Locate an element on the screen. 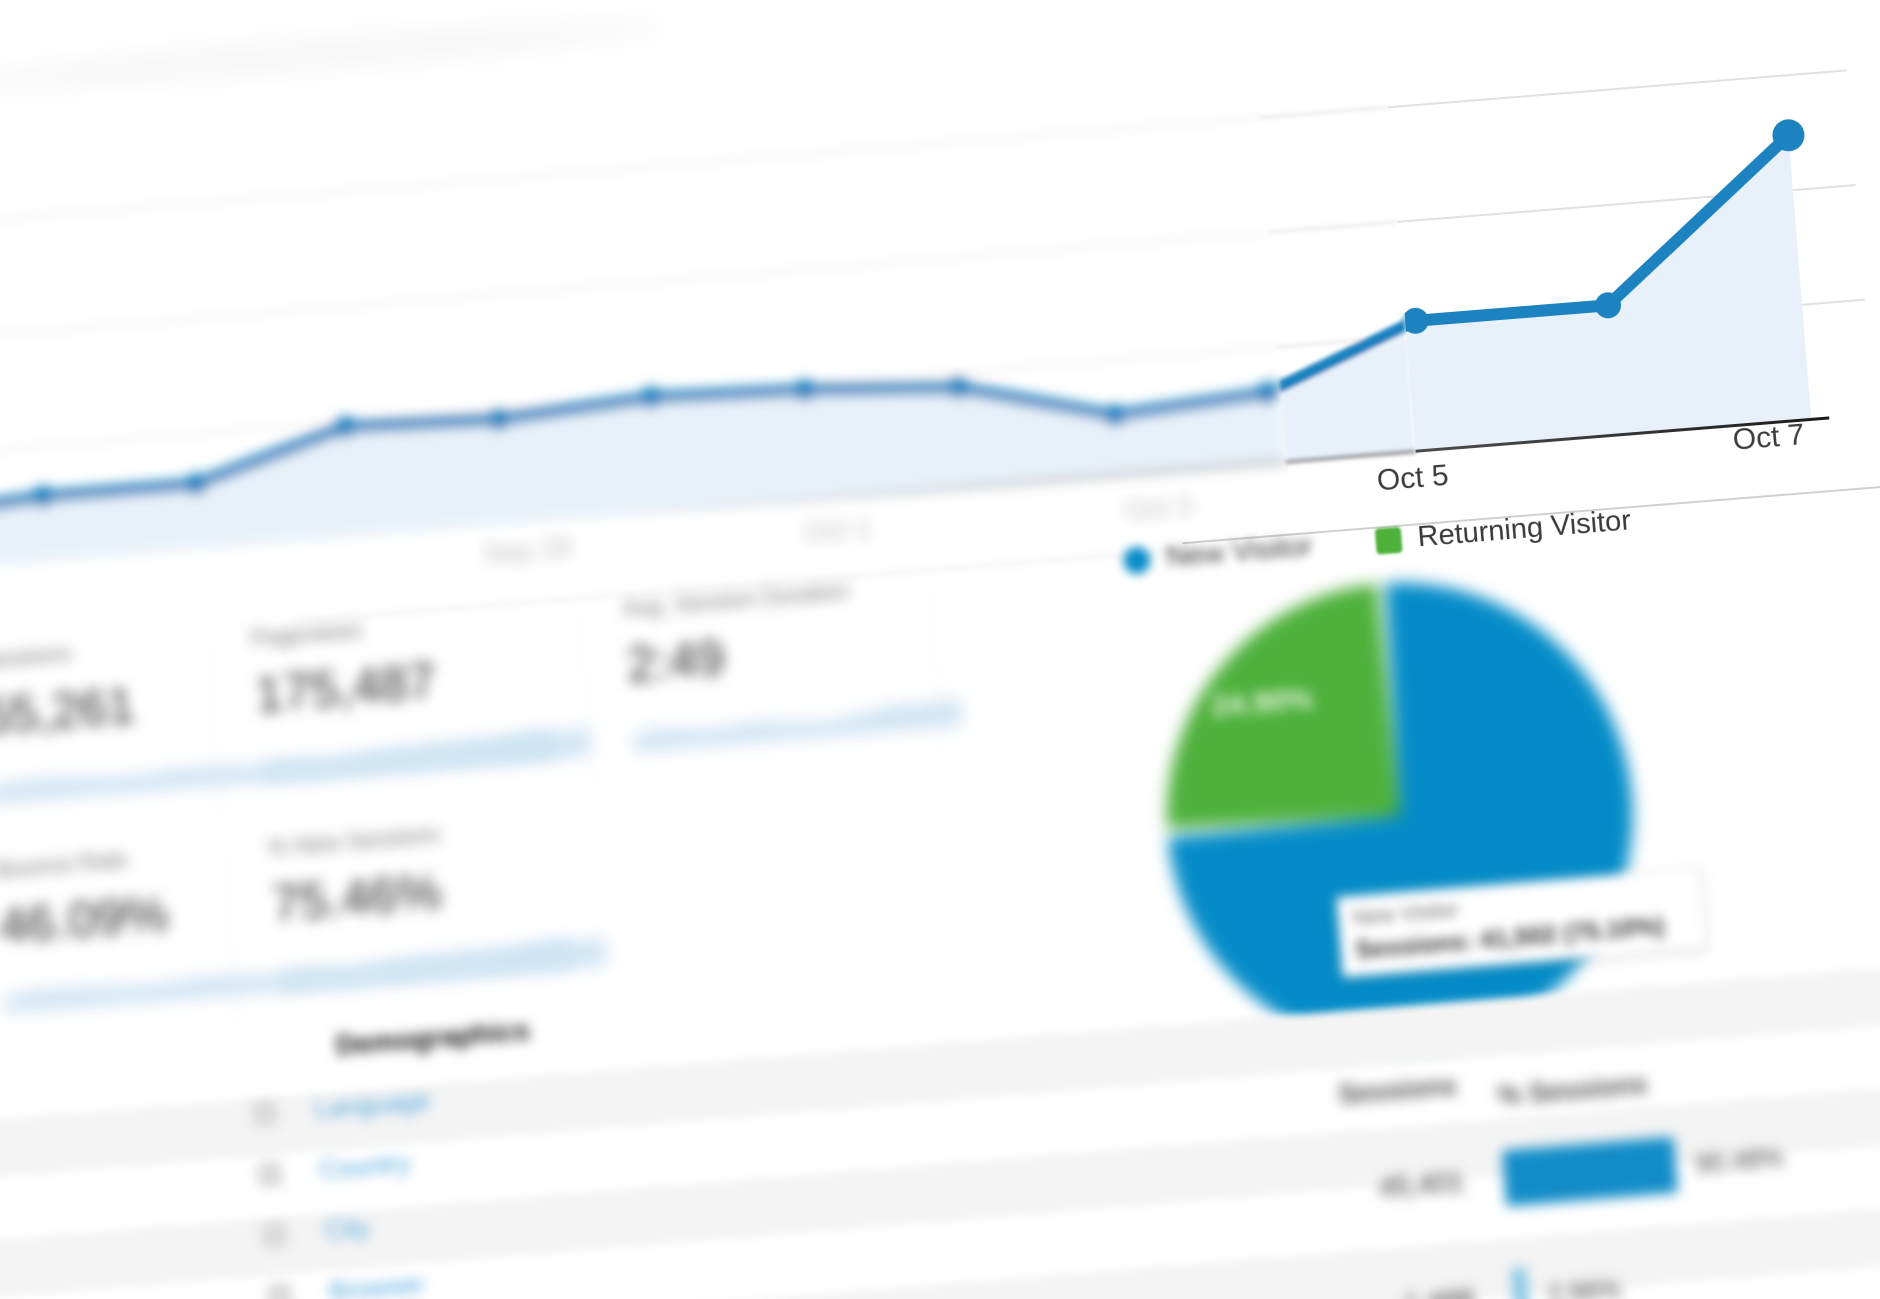  table-cell-pct-sessions: 90.48% is located at coordinates (1739, 1160).